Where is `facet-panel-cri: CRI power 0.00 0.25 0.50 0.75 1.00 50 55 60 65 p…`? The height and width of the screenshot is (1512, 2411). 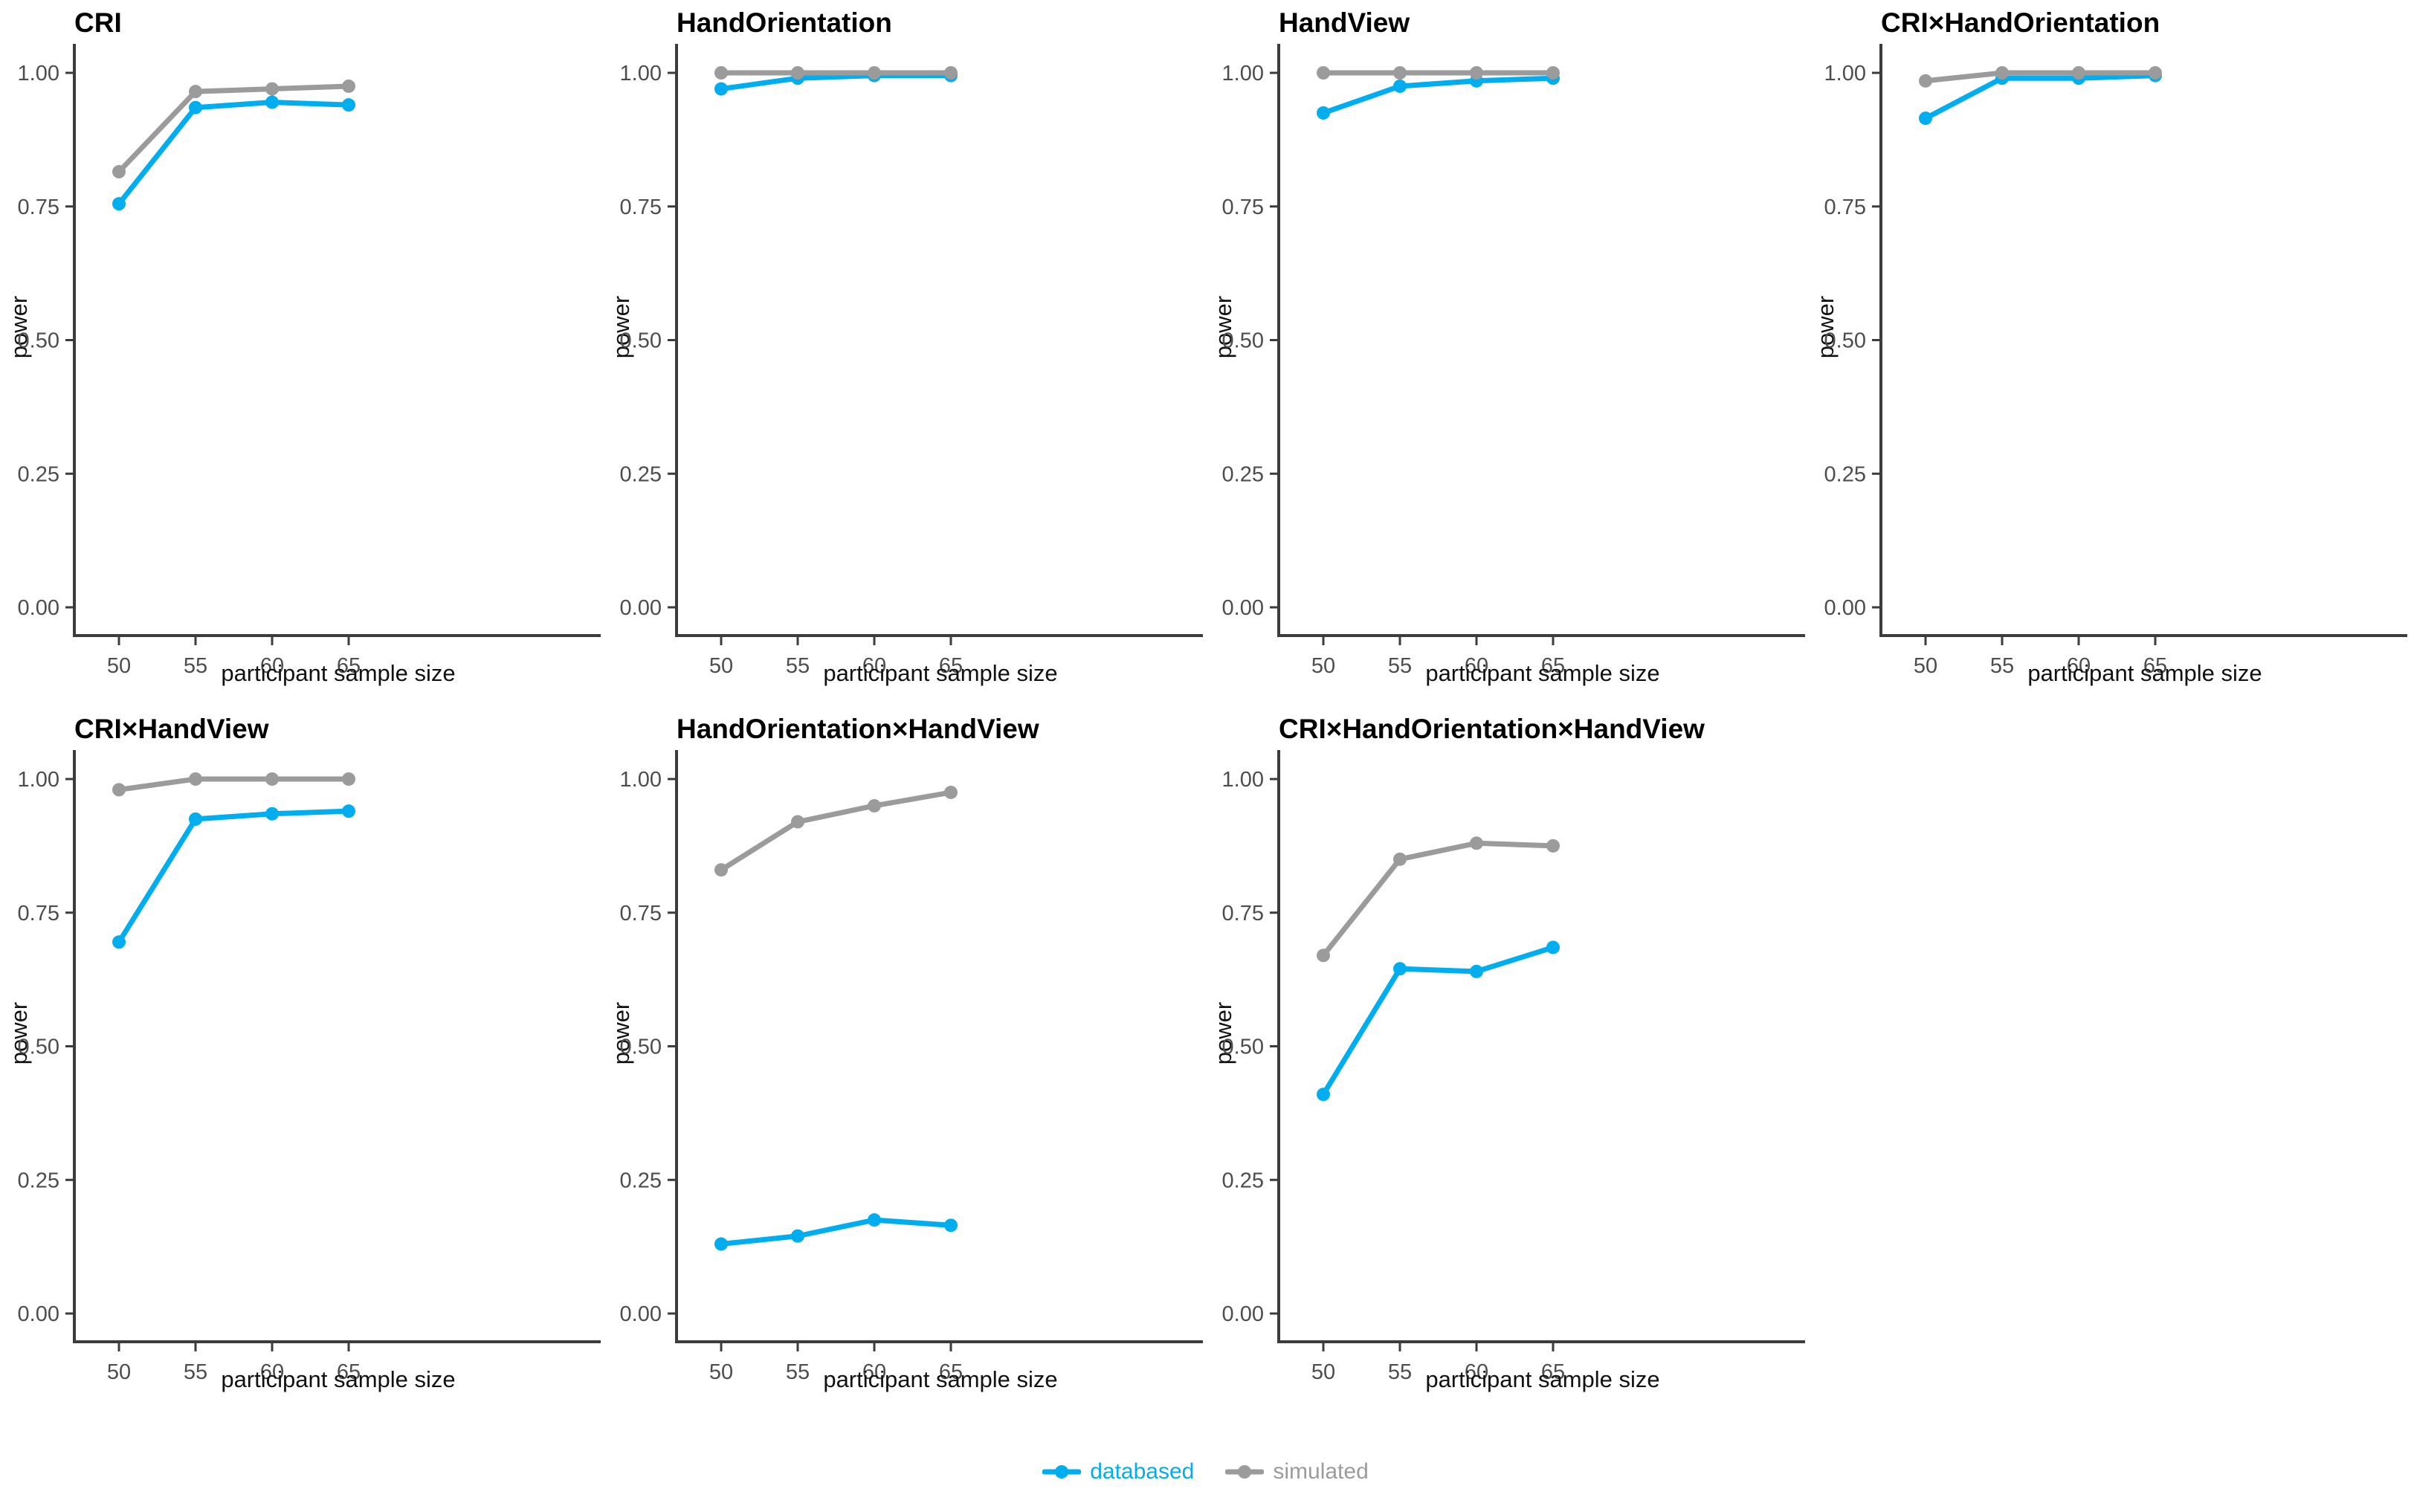 facet-panel-cri: CRI power 0.00 0.25 0.50 0.75 1.00 50 55 60 65 p… is located at coordinates (301, 353).